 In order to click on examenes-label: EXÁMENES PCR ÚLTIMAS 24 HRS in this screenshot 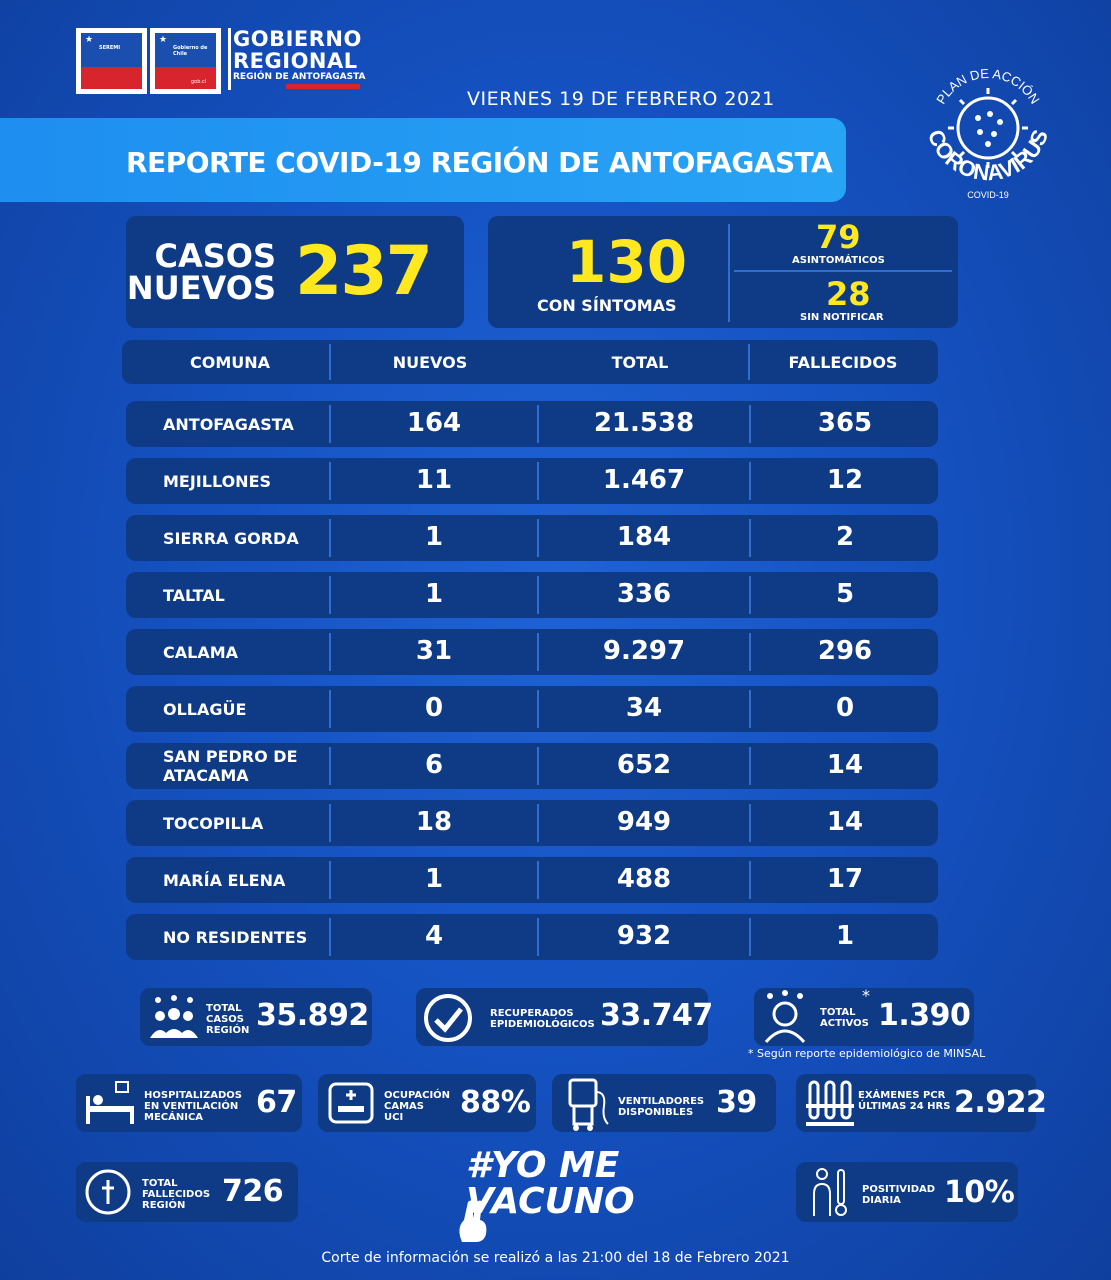, I will do `click(904, 1101)`.